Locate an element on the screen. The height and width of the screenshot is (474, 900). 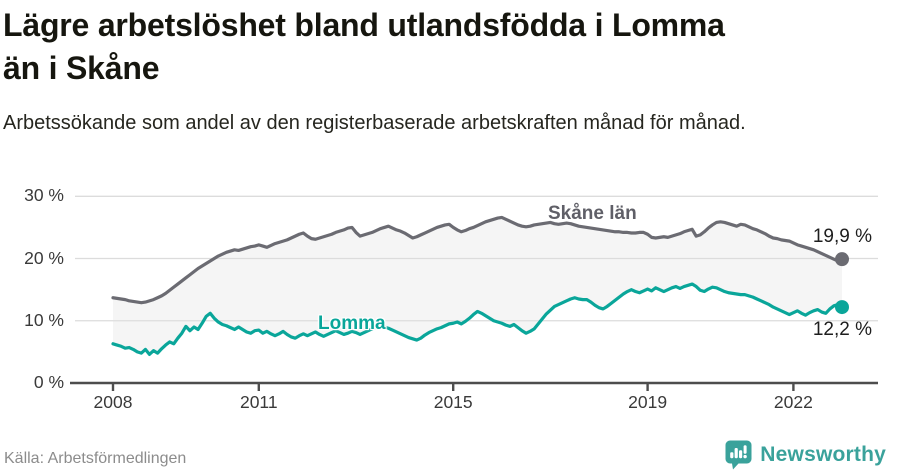
y-tick-label: 0 % is located at coordinates (48, 382).